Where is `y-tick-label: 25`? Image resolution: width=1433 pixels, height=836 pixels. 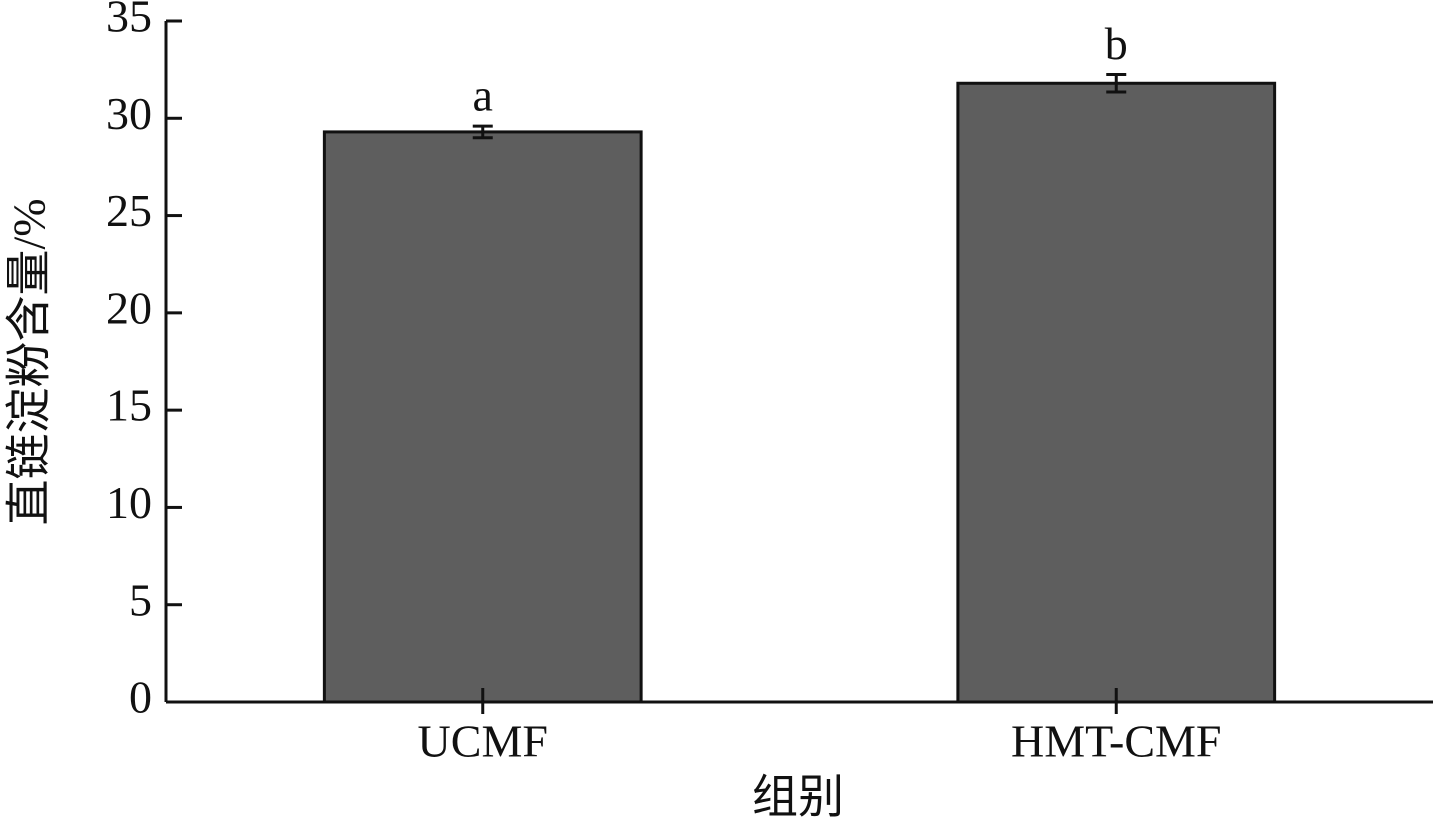 y-tick-label: 25 is located at coordinates (129, 210).